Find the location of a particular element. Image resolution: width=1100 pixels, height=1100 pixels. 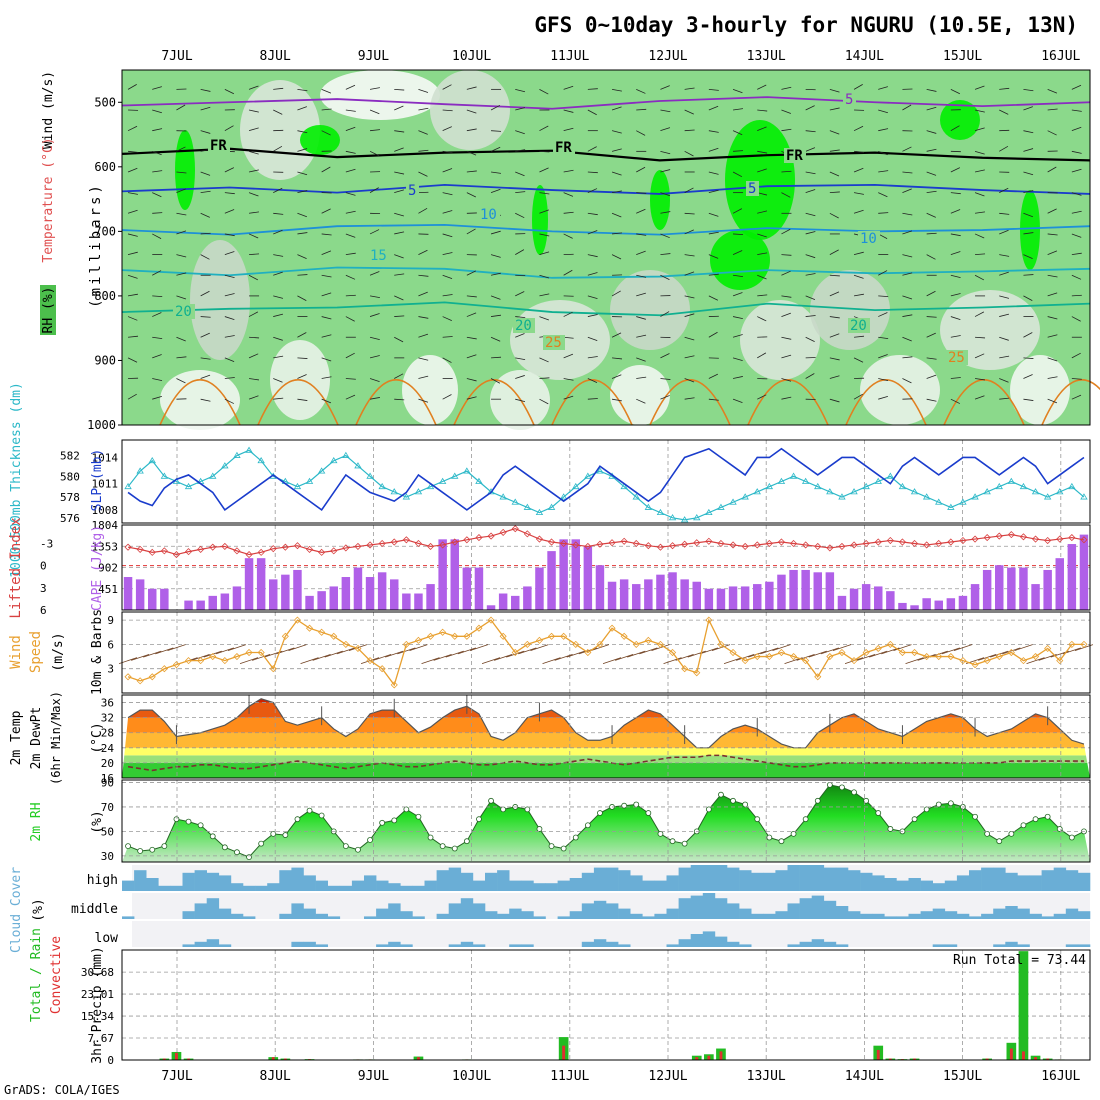

rh-shade is located at coordinates (200, 400).